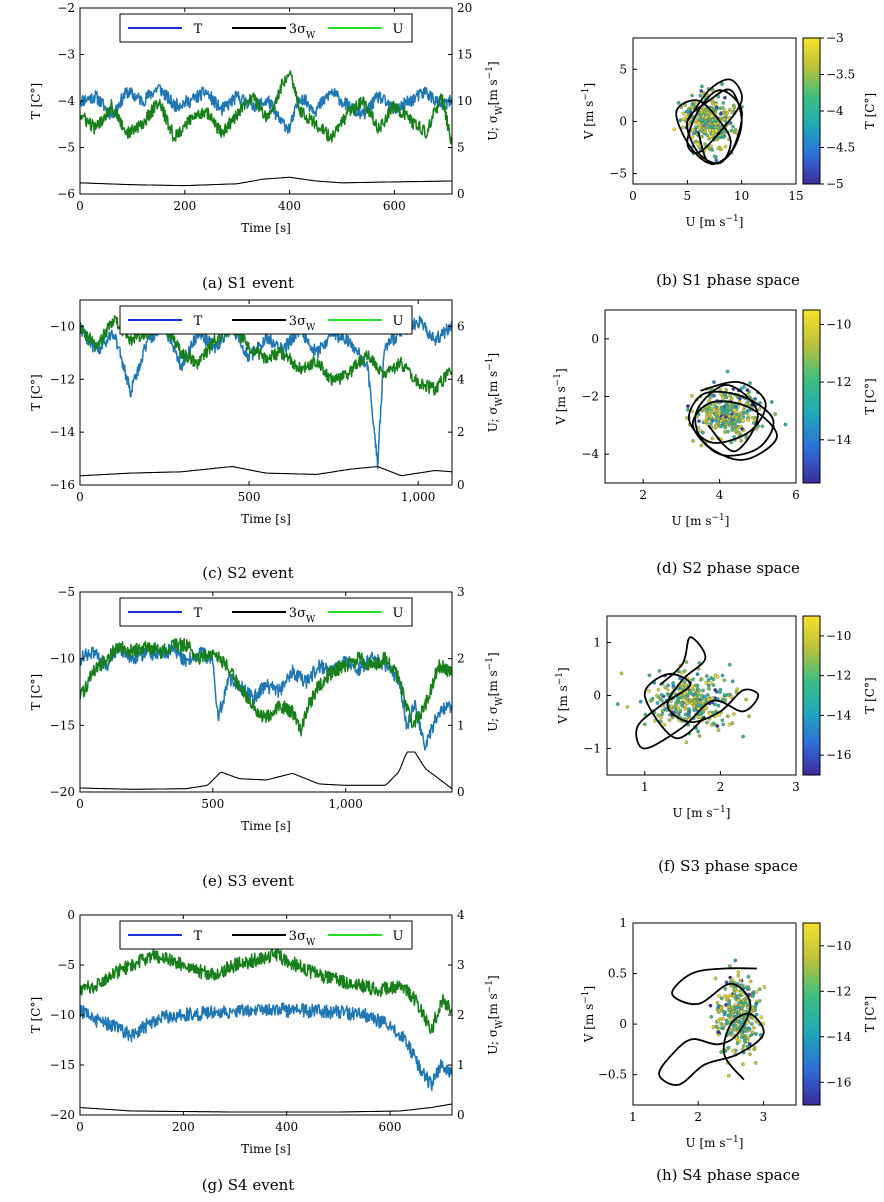 The height and width of the screenshot is (1202, 884). What do you see at coordinates (36, 692) in the screenshot?
I see `y-axis-label-left: T [C°]` at bounding box center [36, 692].